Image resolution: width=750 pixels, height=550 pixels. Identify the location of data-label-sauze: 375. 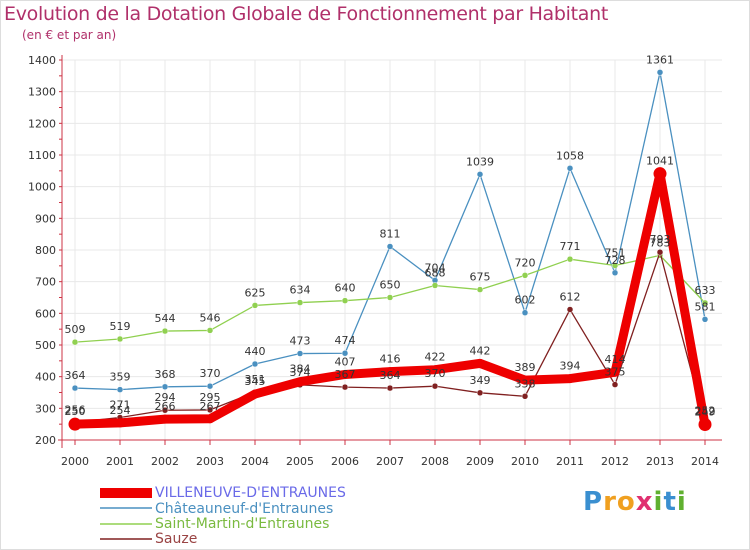
(615, 372).